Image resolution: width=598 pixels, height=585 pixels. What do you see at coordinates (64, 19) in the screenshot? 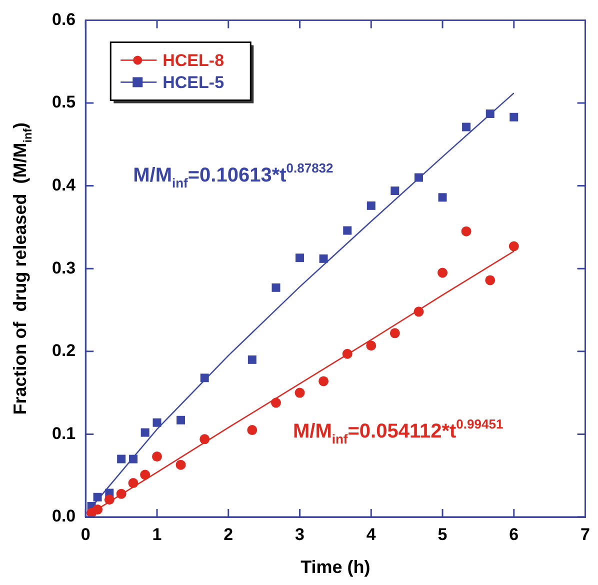
I see `y-tick-label: 0.6` at bounding box center [64, 19].